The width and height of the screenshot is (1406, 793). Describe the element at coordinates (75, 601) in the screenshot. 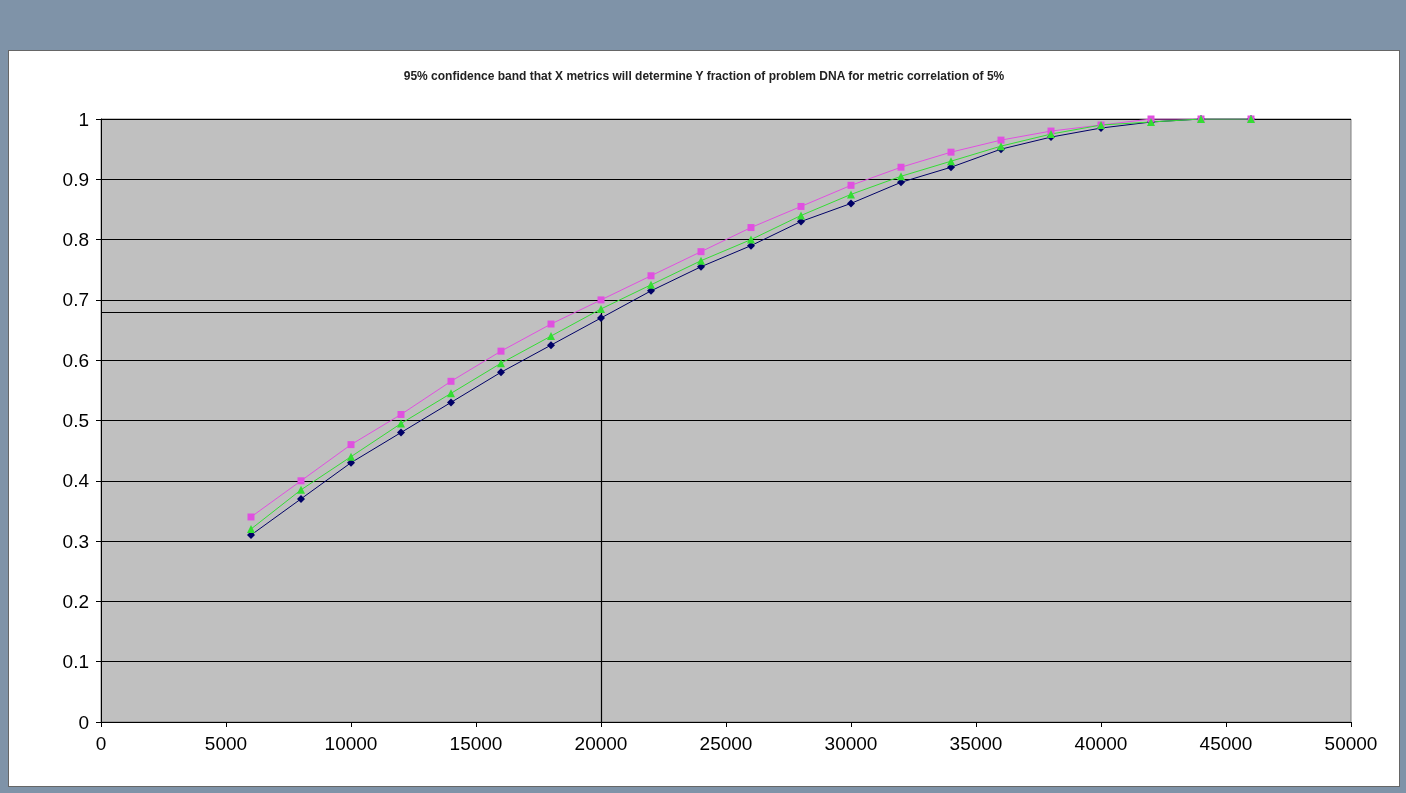

I see `y-tick-label: 0.2` at that location.